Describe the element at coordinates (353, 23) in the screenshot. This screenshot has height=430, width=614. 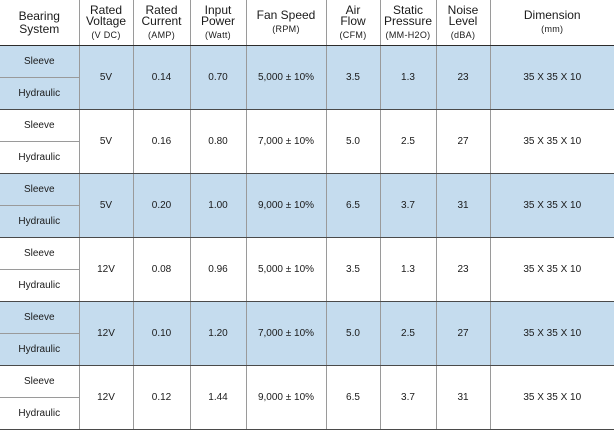
I see `header-air-flow: Air Flow (CFM)` at that location.